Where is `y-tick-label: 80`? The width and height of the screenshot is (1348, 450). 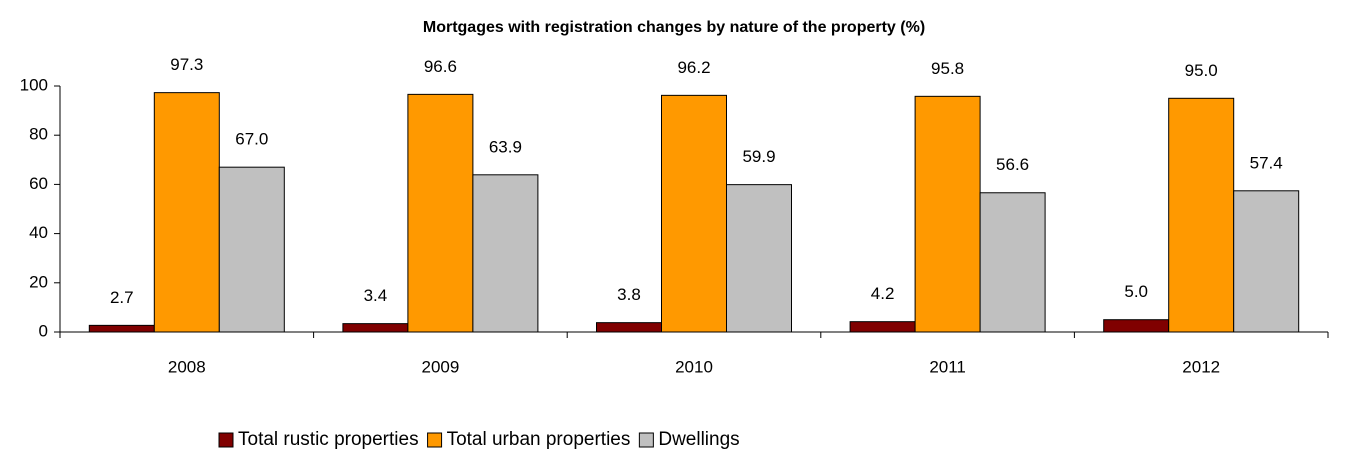
y-tick-label: 80 is located at coordinates (38, 134).